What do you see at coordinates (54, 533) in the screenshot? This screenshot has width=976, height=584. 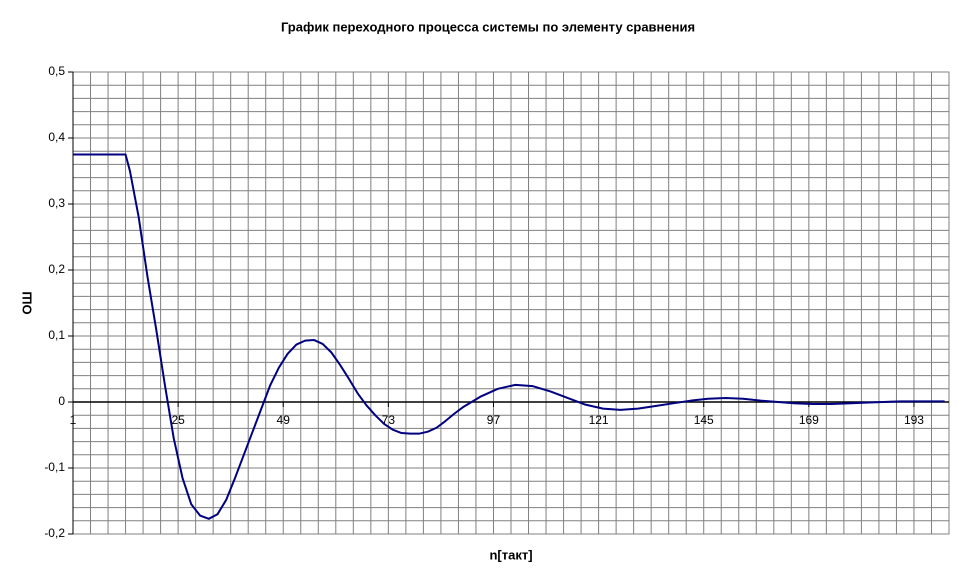 I see `y-tick-label: -0,2` at bounding box center [54, 533].